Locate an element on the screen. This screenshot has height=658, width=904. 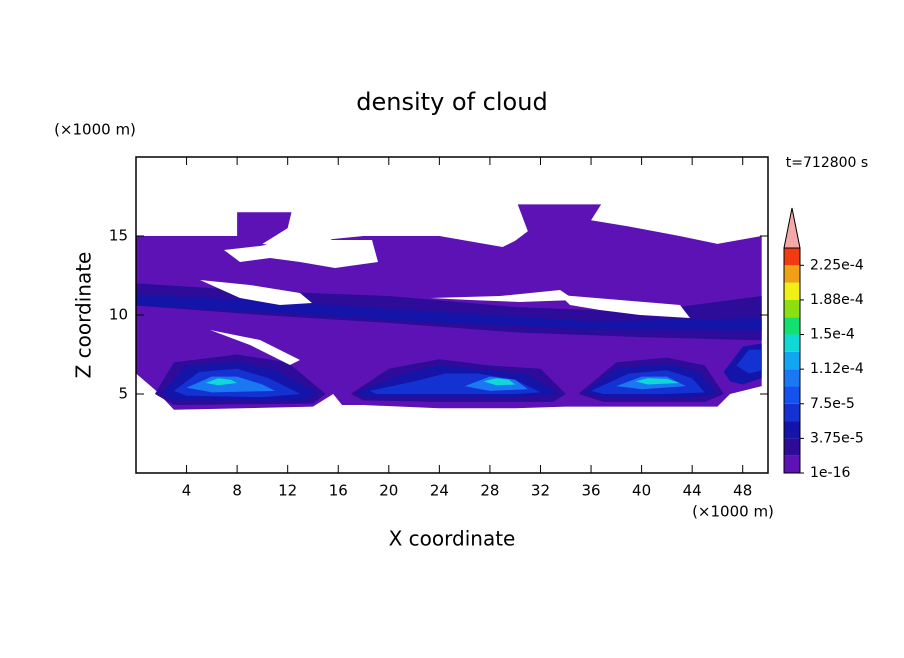
gaps is located at coordinates (445, 298).